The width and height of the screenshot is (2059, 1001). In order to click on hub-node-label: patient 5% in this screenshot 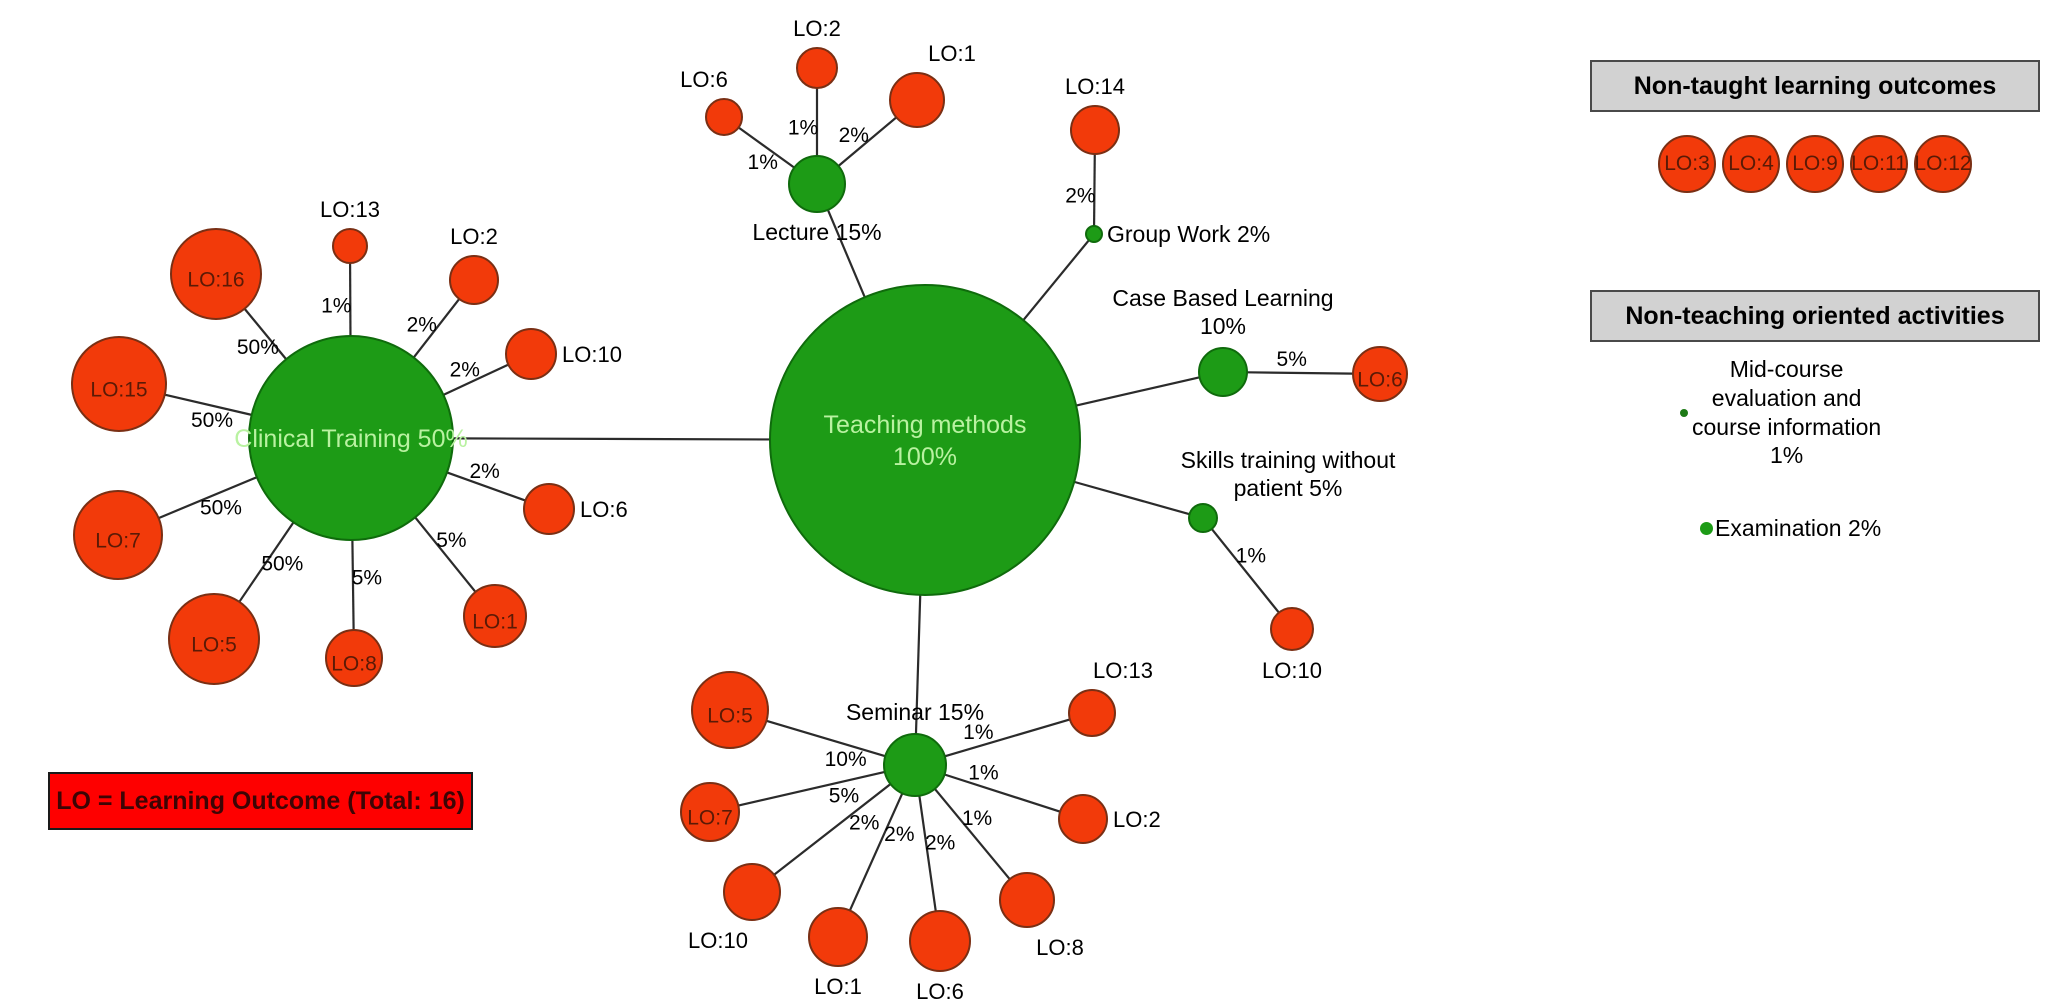, I will do `click(1288, 488)`.